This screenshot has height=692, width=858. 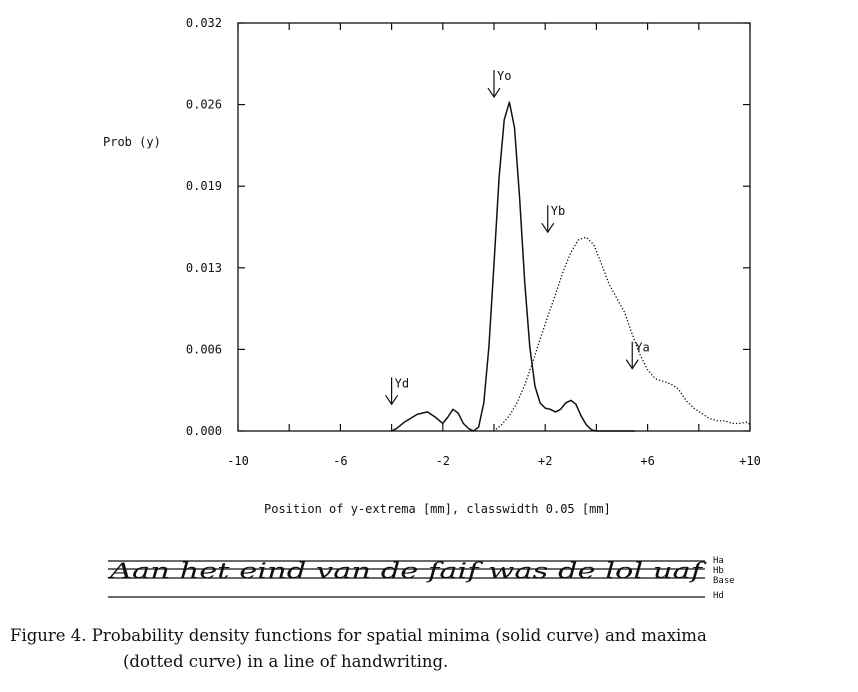 What do you see at coordinates (545, 461) in the screenshot?
I see `x-tick-label: +2` at bounding box center [545, 461].